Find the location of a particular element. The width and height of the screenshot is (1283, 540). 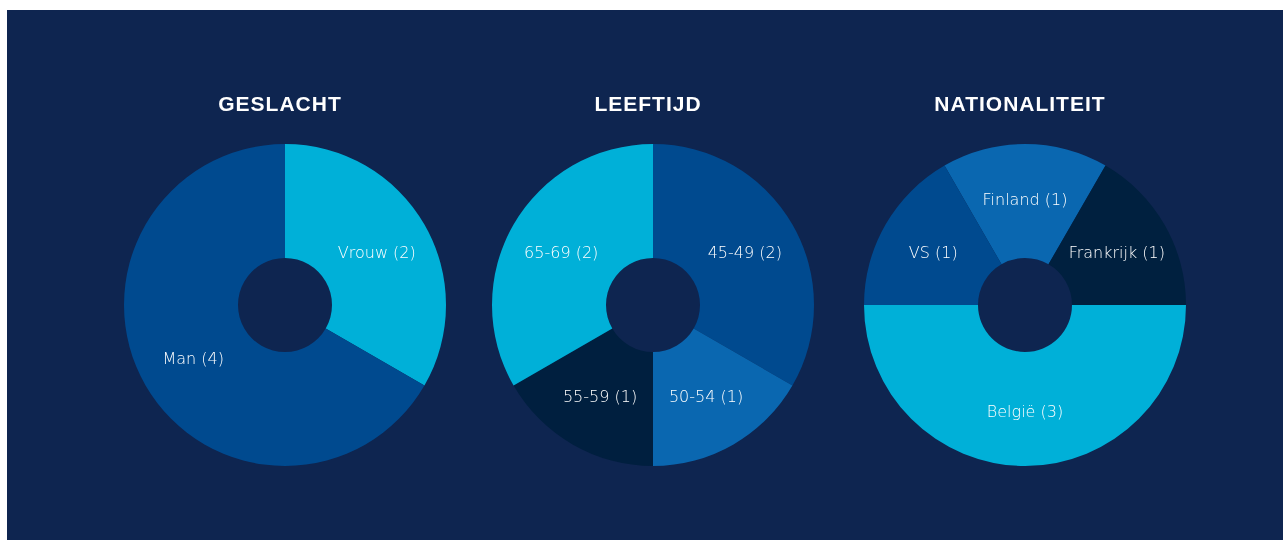

slice-label: Vrouw (2) is located at coordinates (376, 252).